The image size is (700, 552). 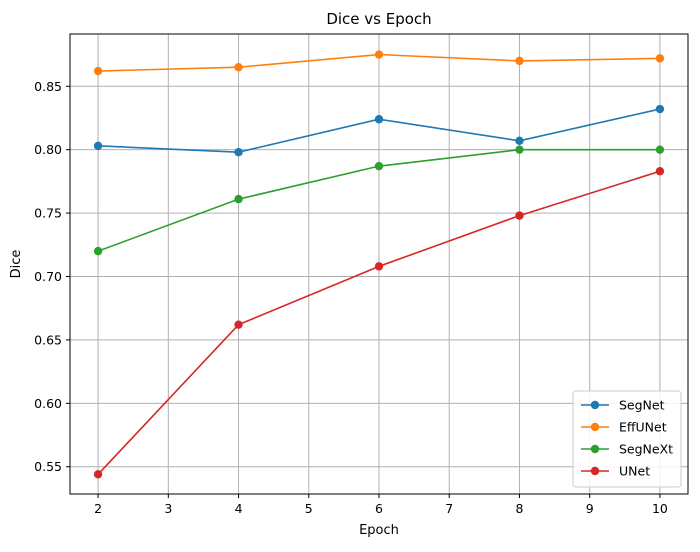 I want to click on legend-label-effunet: EffUNet, so click(x=643, y=427).